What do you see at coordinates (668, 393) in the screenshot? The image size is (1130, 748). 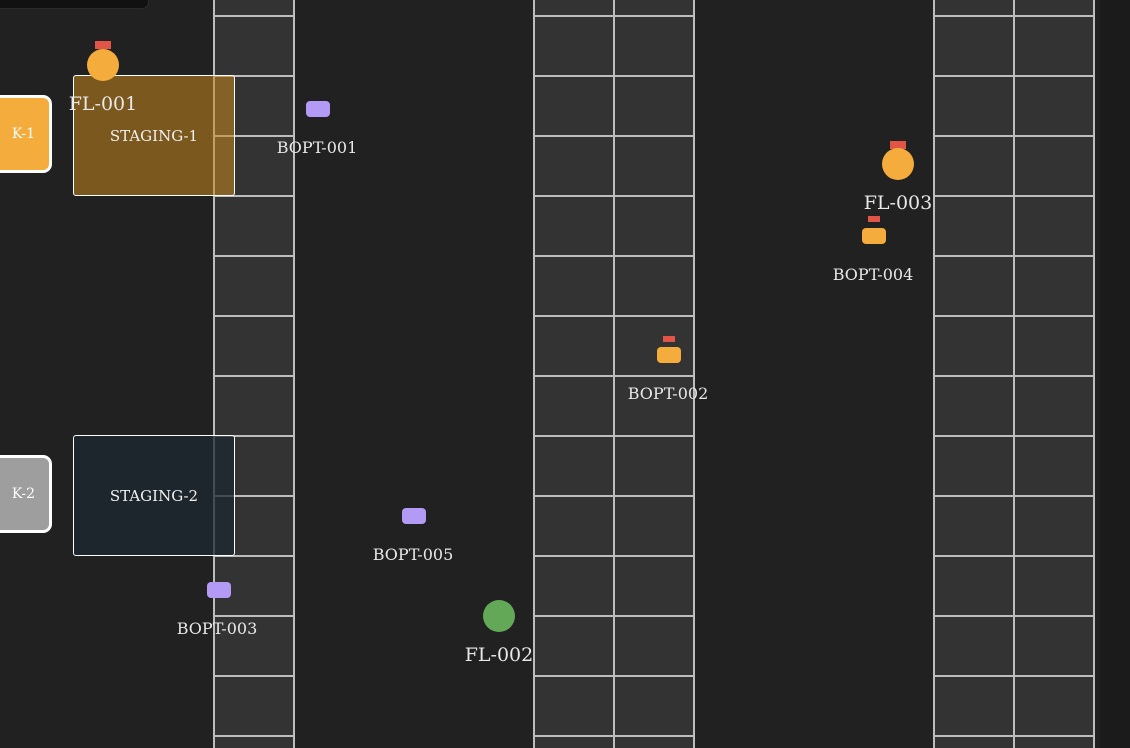 I see `robot-bopt-002-label: BOPT-002` at bounding box center [668, 393].